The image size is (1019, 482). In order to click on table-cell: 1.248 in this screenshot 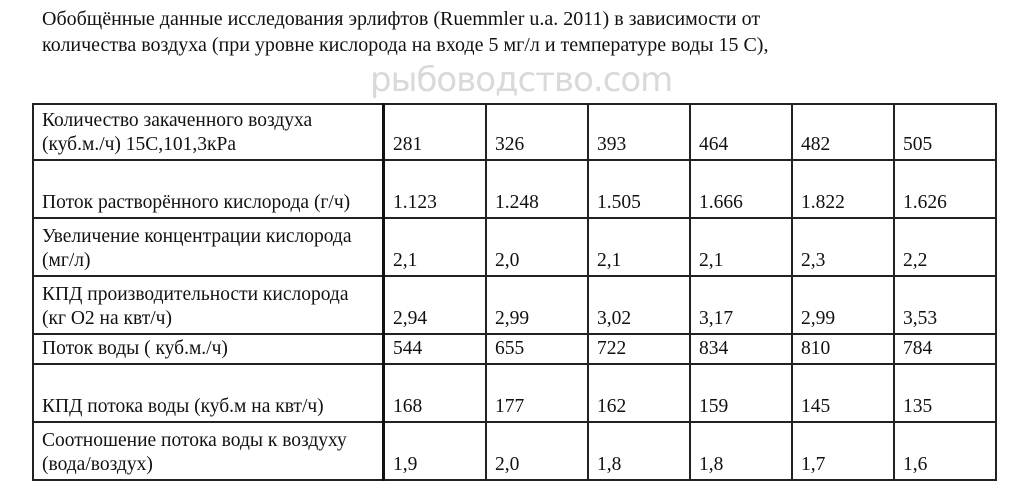, I will do `click(537, 189)`.